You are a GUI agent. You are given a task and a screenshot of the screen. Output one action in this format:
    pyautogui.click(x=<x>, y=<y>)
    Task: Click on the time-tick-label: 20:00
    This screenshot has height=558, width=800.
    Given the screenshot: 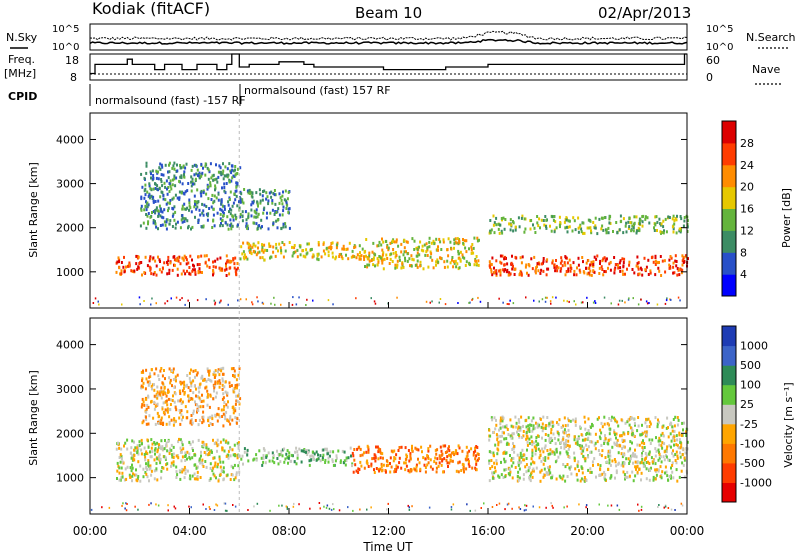 What is the action you would take?
    pyautogui.click(x=587, y=531)
    